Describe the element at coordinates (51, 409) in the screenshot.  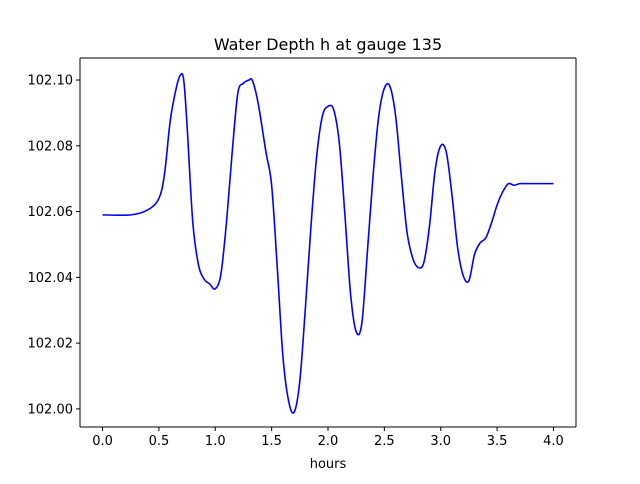
I see `y-tick-label: 102.00` at that location.